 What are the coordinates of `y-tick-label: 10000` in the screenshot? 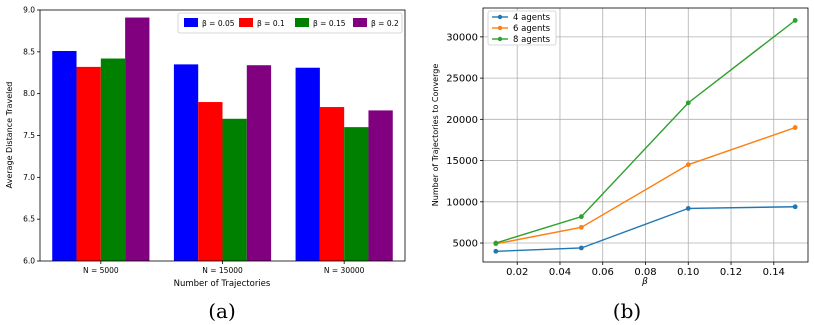 It's located at (462, 202).